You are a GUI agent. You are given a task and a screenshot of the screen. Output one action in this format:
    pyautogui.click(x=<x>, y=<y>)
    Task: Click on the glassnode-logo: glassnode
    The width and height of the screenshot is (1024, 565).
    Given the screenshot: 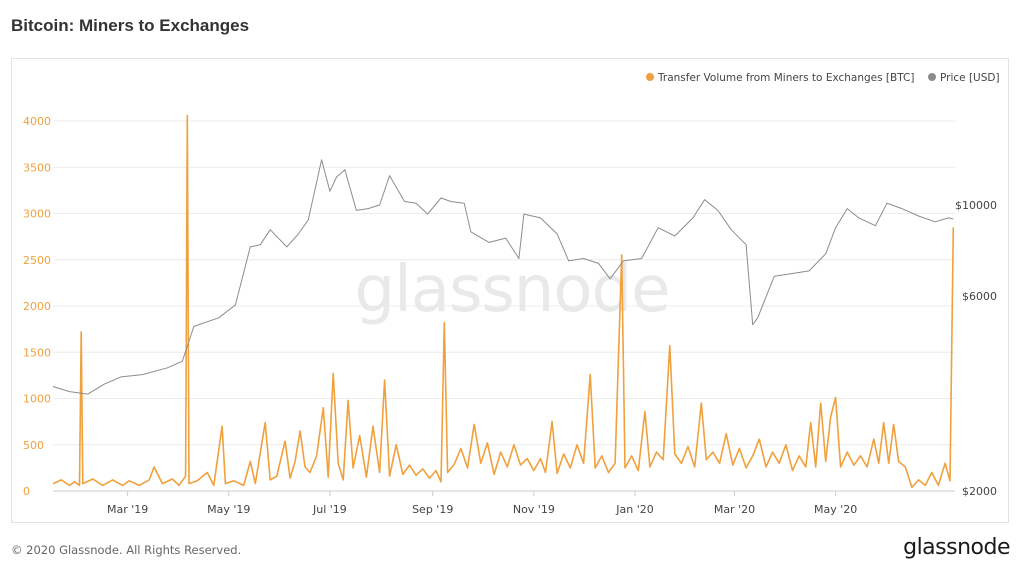 What is the action you would take?
    pyautogui.click(x=956, y=547)
    